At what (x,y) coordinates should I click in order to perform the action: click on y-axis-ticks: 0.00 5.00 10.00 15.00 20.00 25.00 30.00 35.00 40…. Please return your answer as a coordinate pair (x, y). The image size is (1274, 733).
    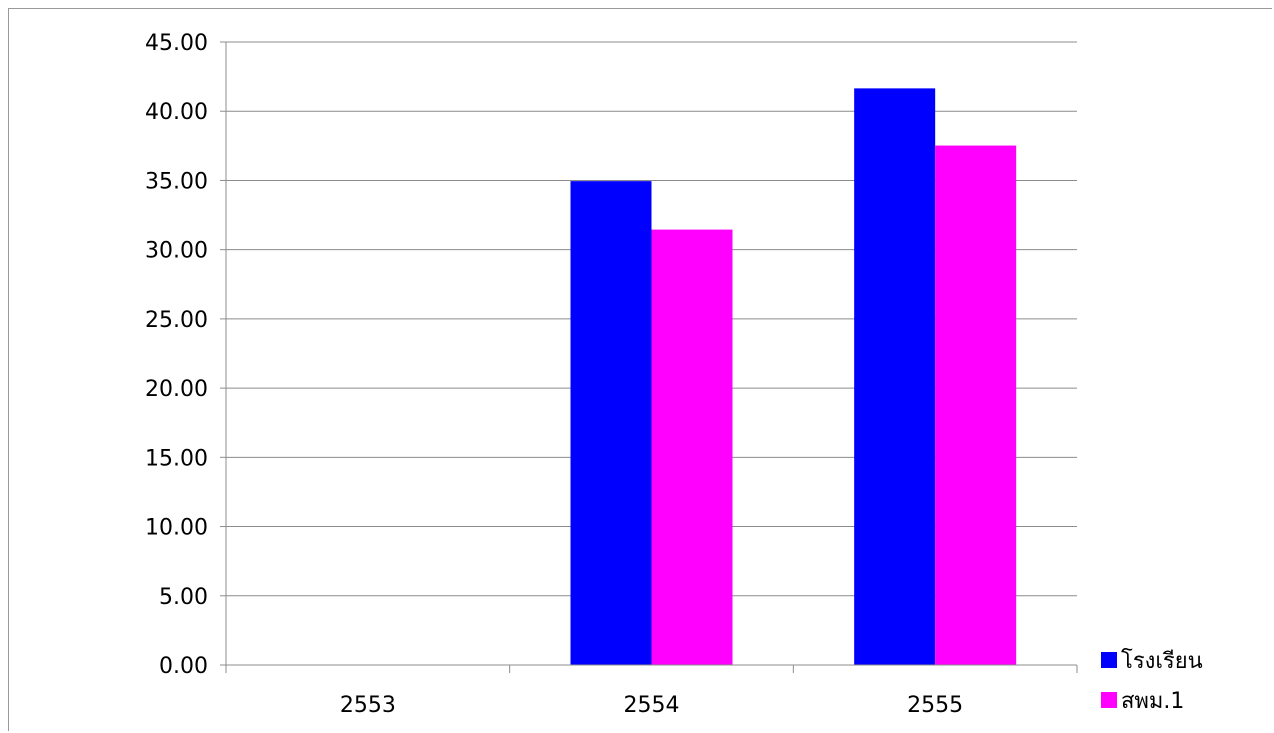
    Looking at the image, I should click on (185, 355).